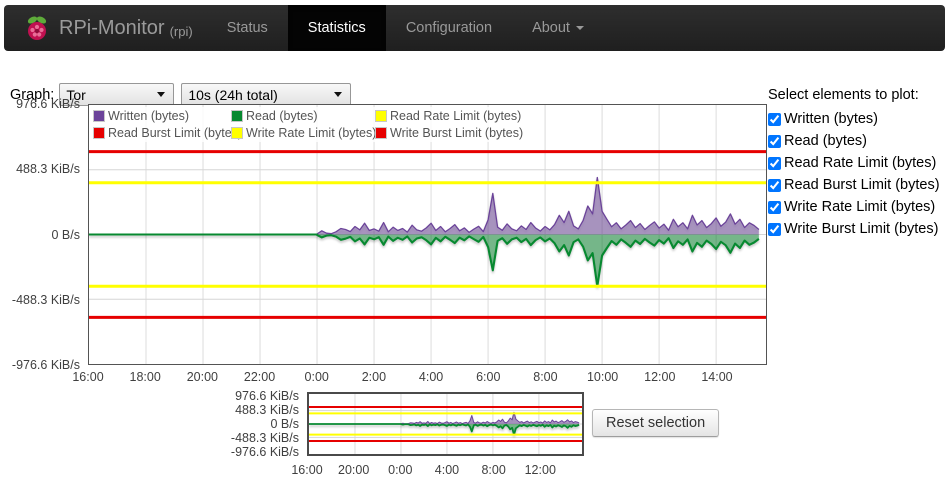 The height and width of the screenshot is (498, 949). I want to click on plot-checkbox-label: Write Rate Limit (bytes), so click(860, 207).